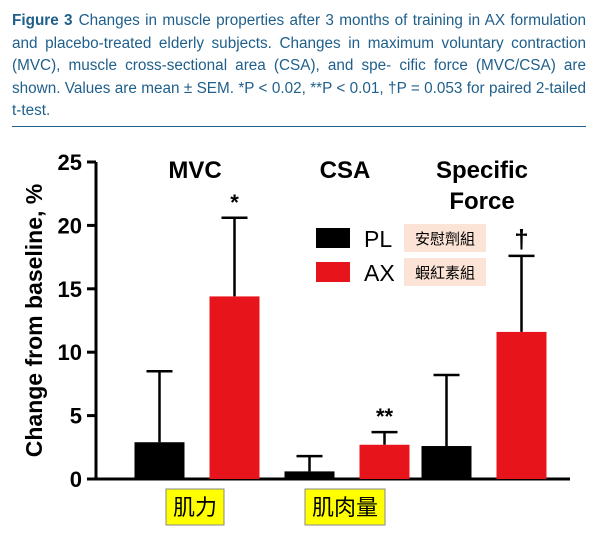 The image size is (600, 536). I want to click on significance-marker: **, so click(385, 416).